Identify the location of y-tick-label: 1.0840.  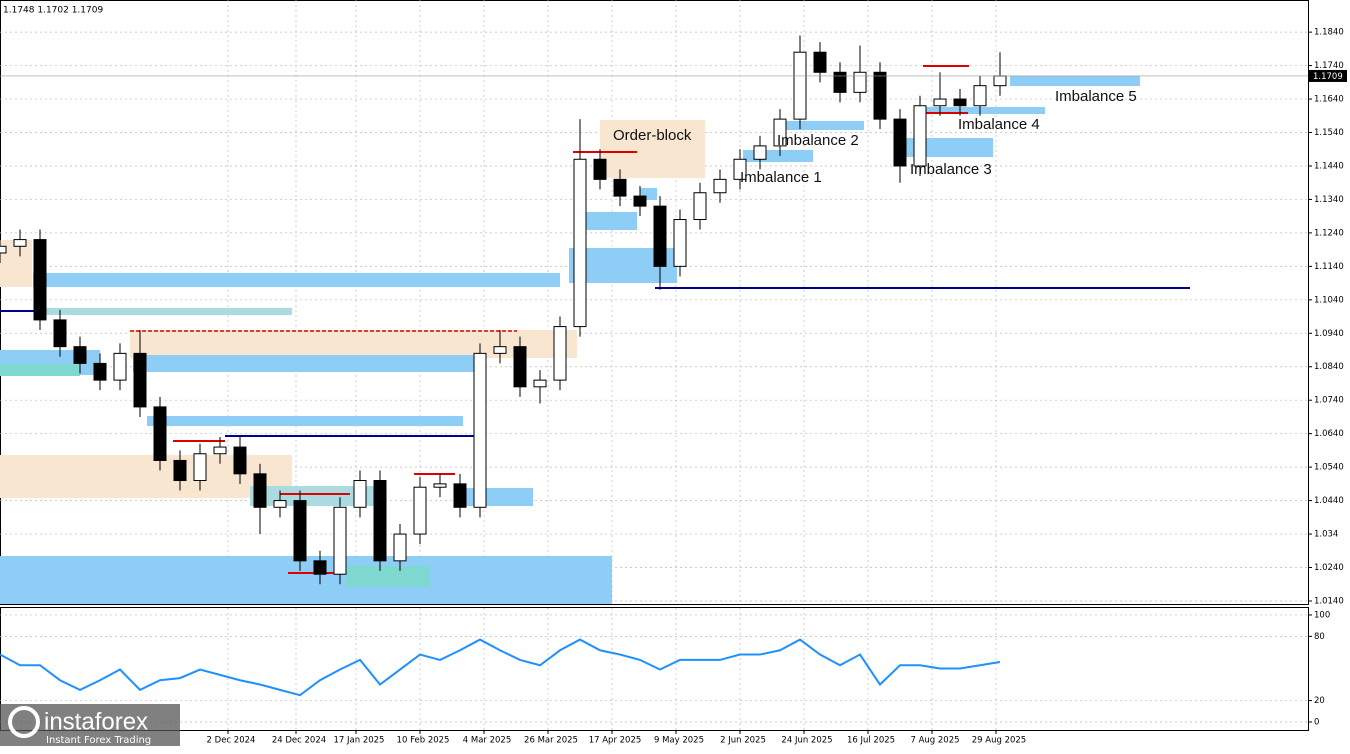
(1329, 367).